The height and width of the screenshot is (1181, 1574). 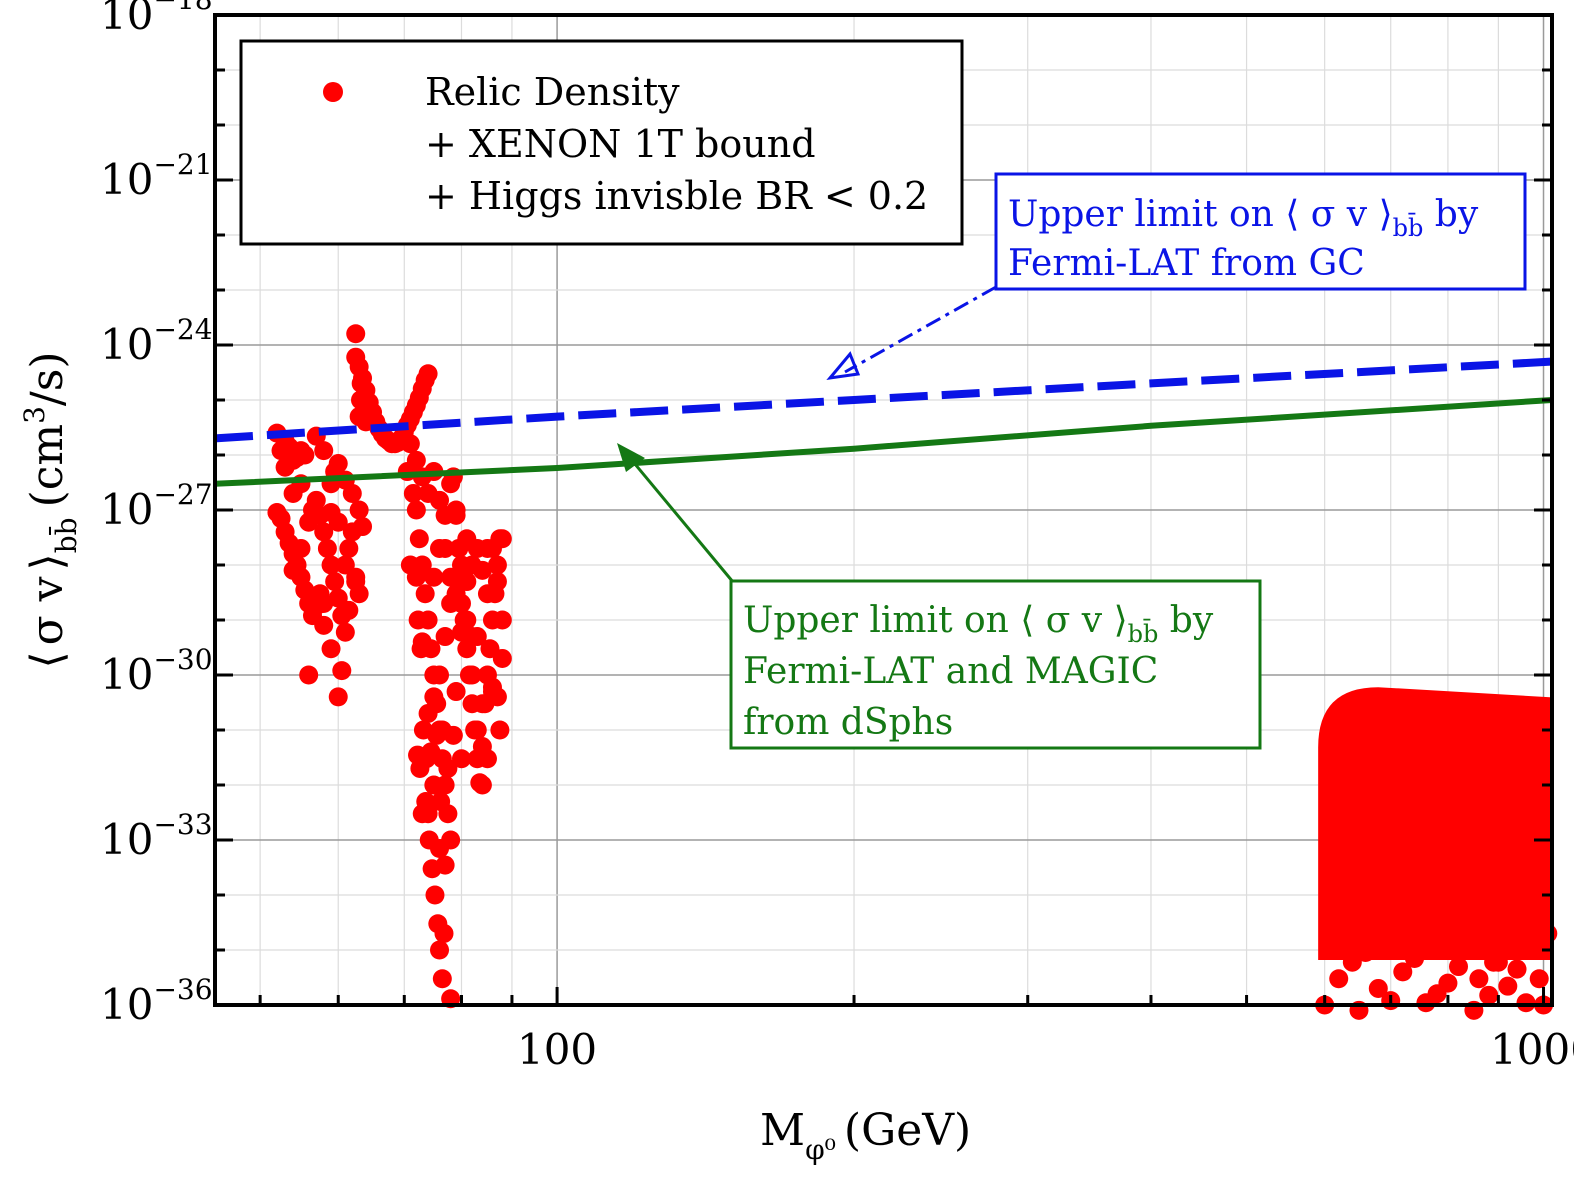 What do you see at coordinates (883, 400) in the screenshot?
I see `gc-limit-line` at bounding box center [883, 400].